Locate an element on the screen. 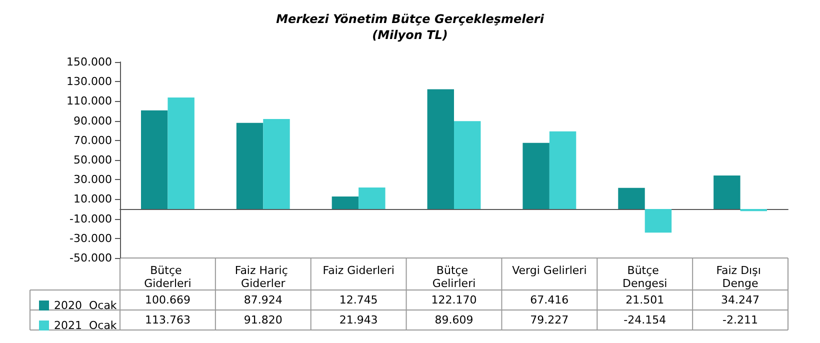 Image resolution: width=820 pixels, height=343 pixels. y-tick-label: -10.000 is located at coordinates (91, 219).